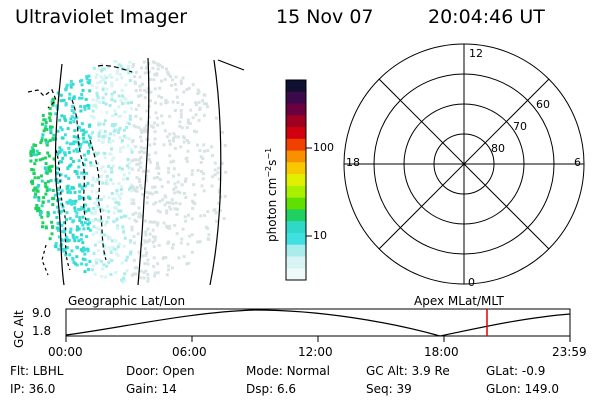  What do you see at coordinates (318, 323) in the screenshot?
I see `altitude-curve` at bounding box center [318, 323].